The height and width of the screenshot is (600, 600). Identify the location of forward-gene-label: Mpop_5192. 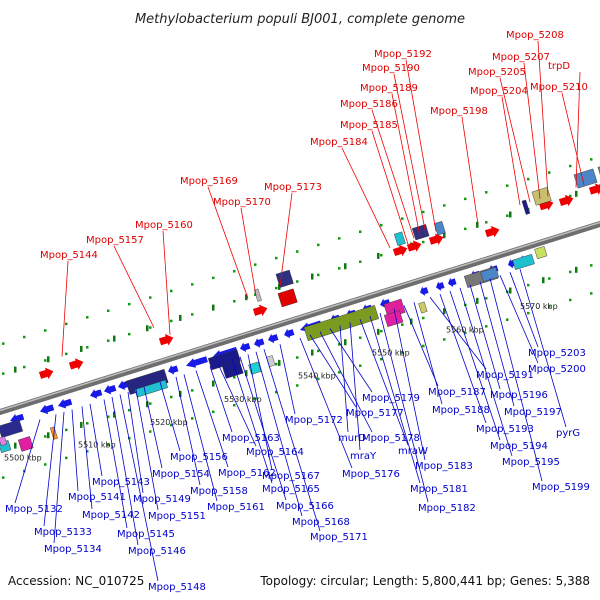
(403, 54).